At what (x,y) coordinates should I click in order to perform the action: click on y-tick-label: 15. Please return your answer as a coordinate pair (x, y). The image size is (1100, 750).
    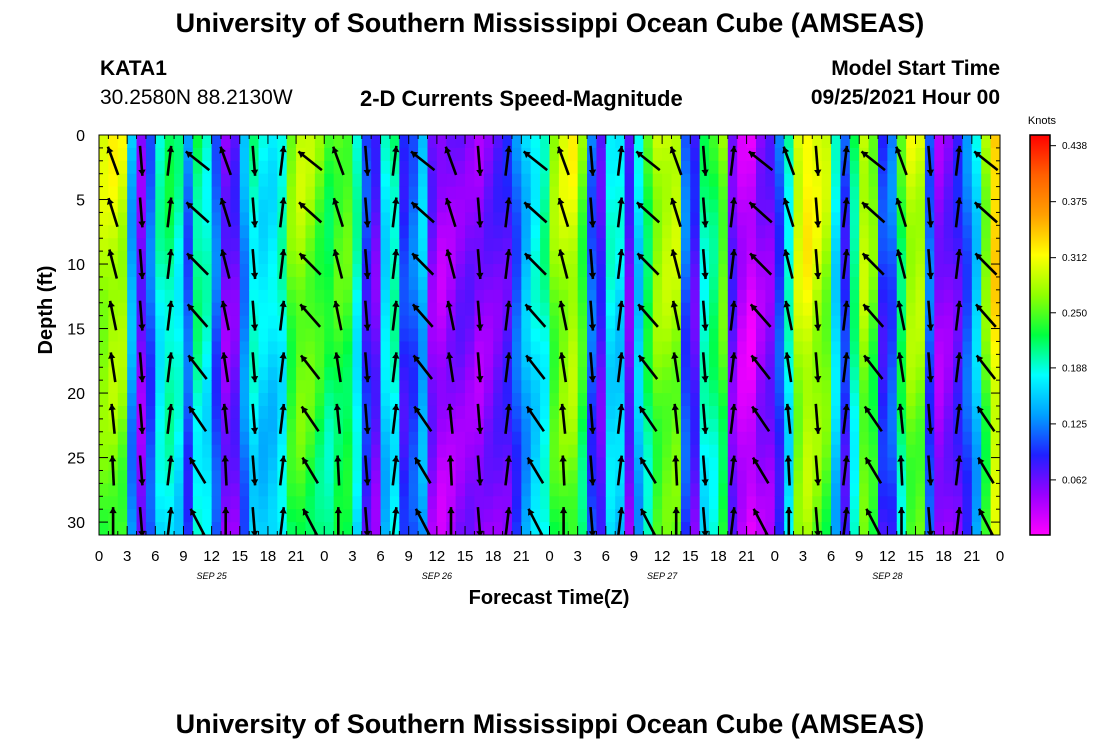
    Looking at the image, I should click on (76, 330).